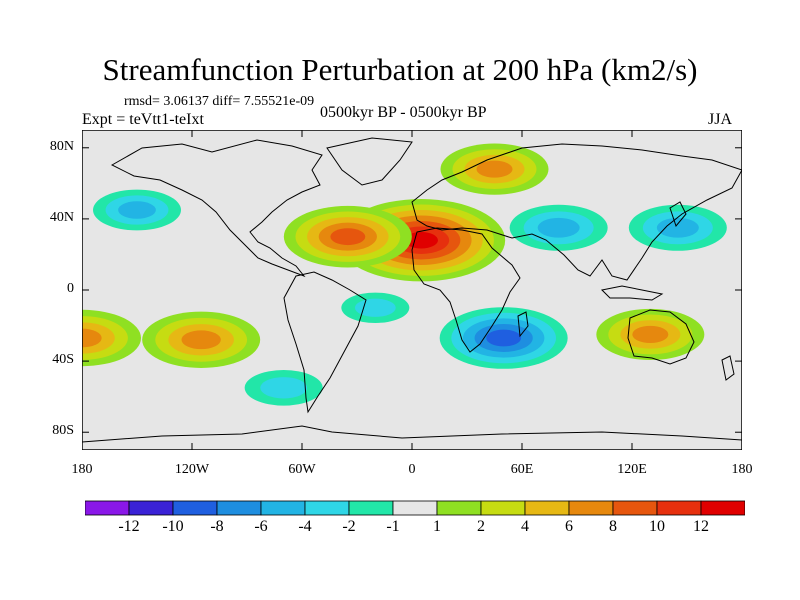 The width and height of the screenshot is (800, 600). Describe the element at coordinates (522, 469) in the screenshot. I see `lon-label: 60E` at that location.